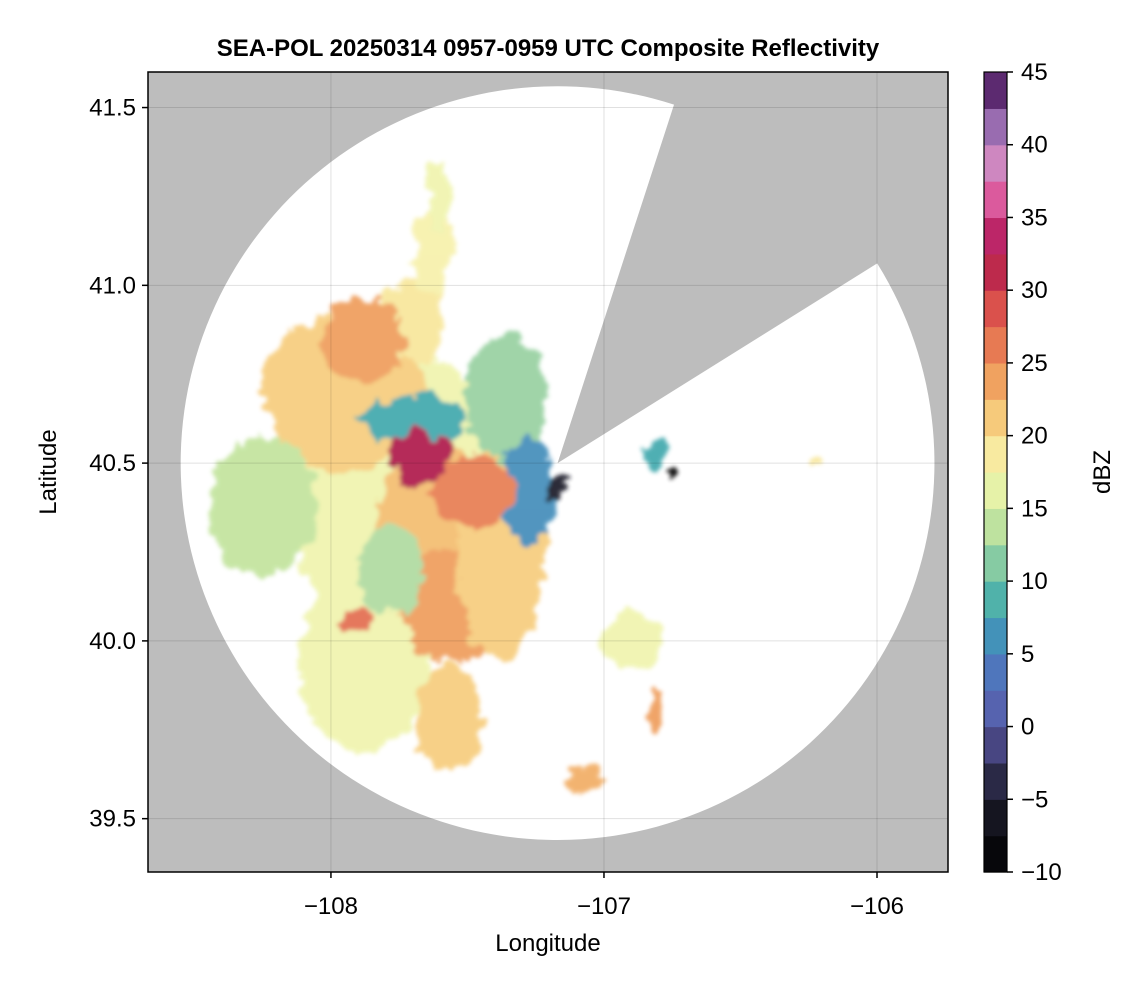 This screenshot has width=1146, height=990. Describe the element at coordinates (877, 906) in the screenshot. I see `x-tick-label: −106` at that location.